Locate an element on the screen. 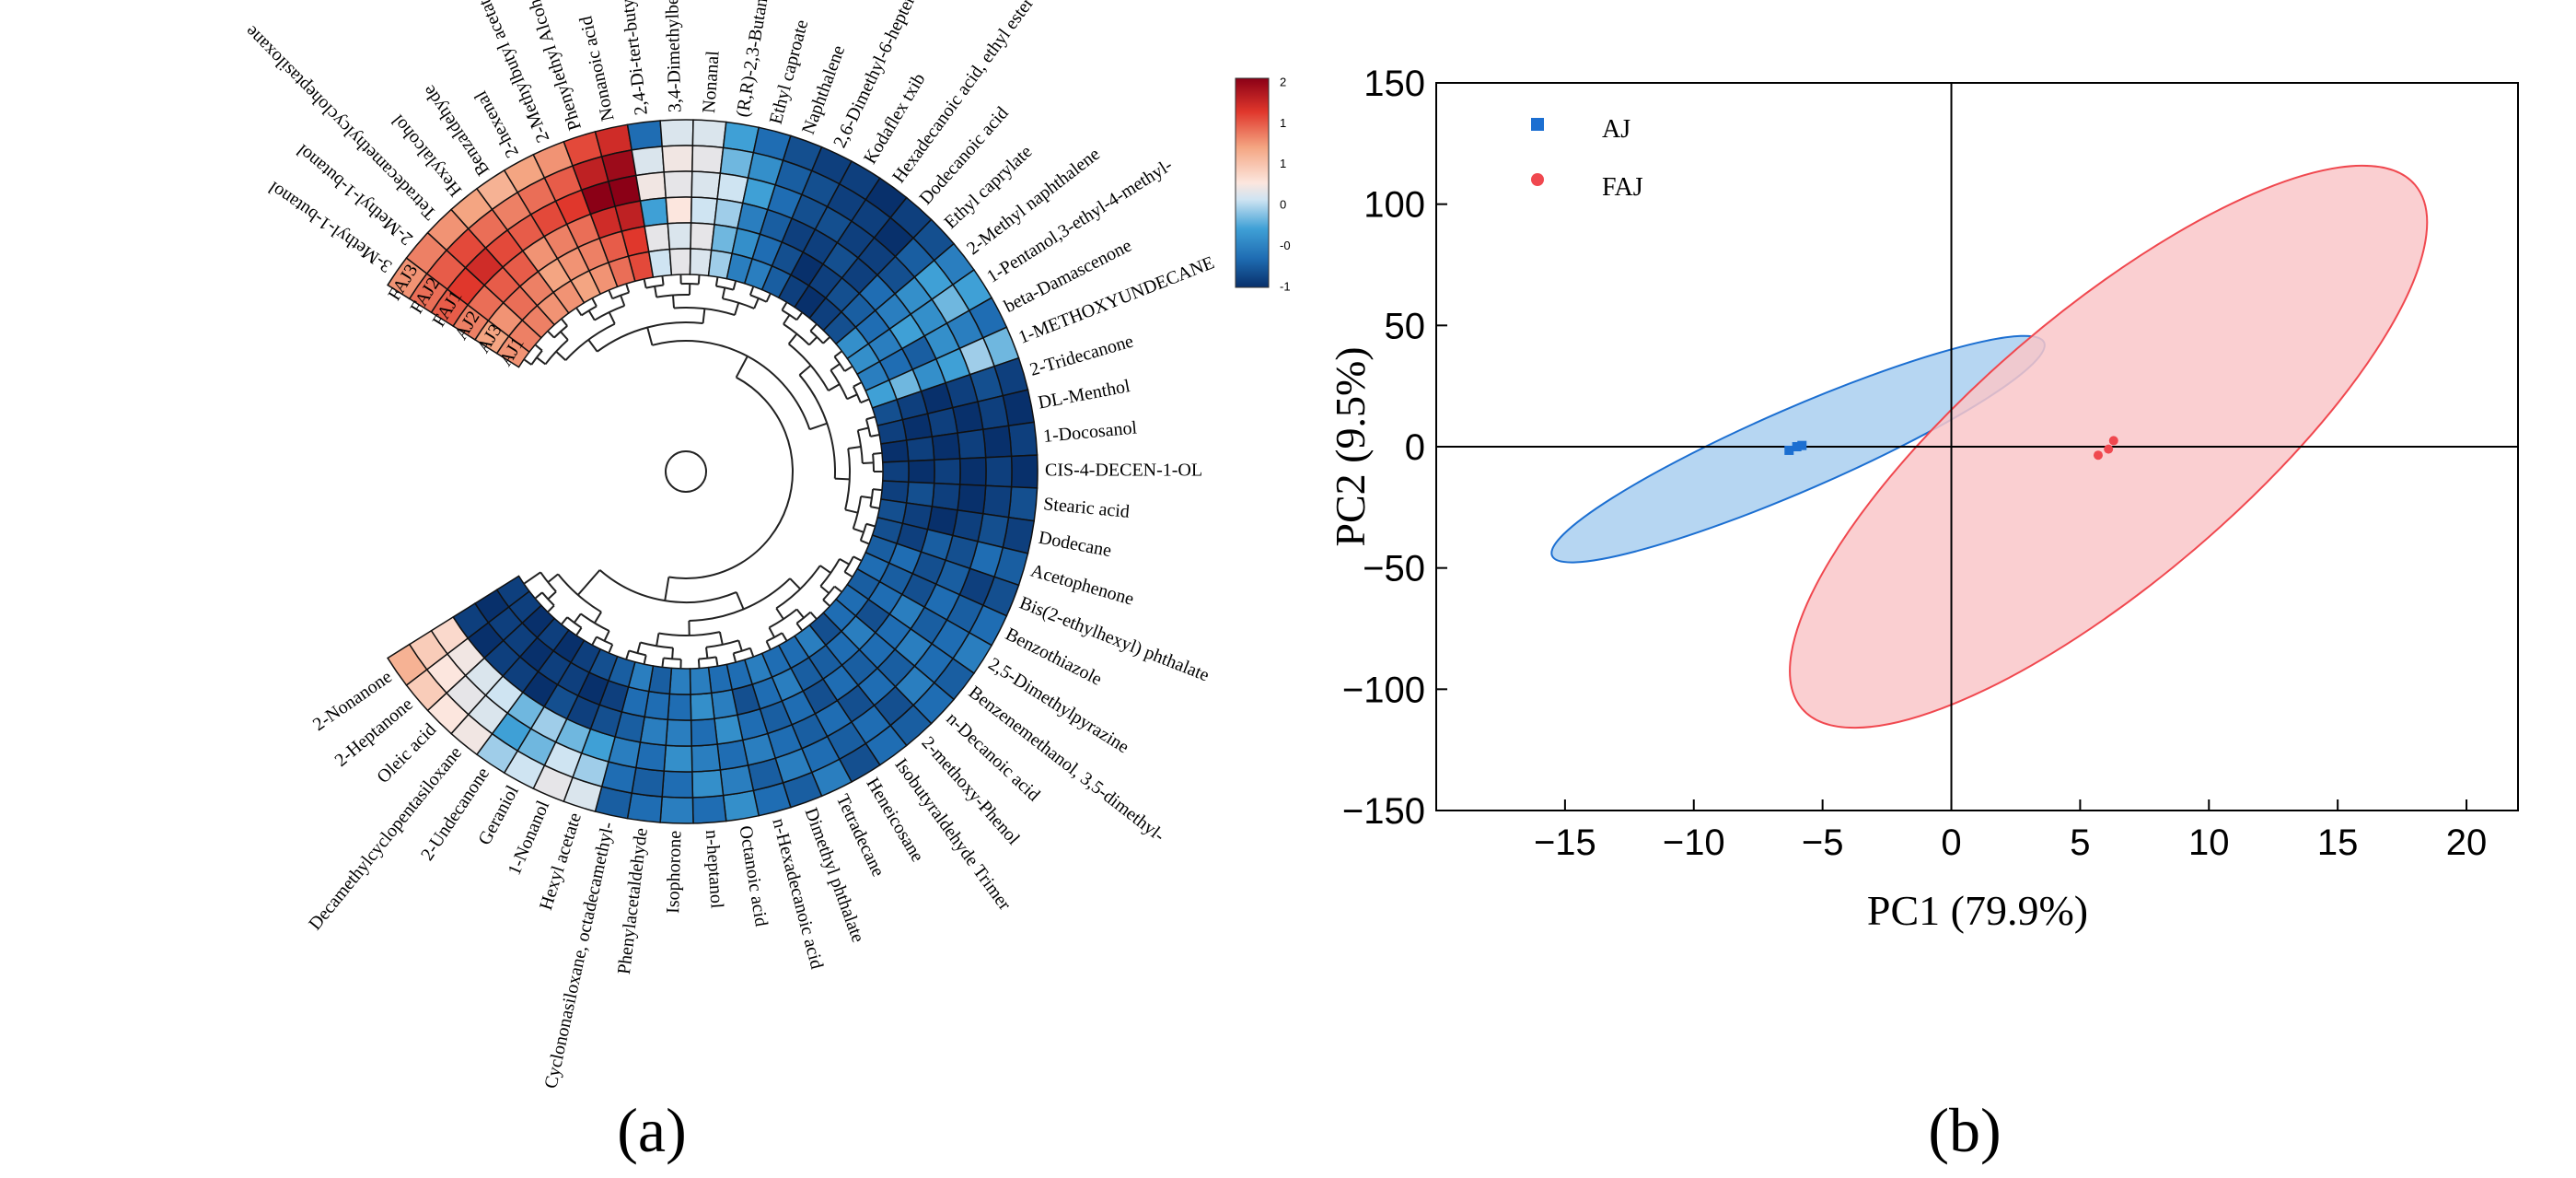 This screenshot has height=1178, width=2576. dendrogram-root is located at coordinates (686, 471).